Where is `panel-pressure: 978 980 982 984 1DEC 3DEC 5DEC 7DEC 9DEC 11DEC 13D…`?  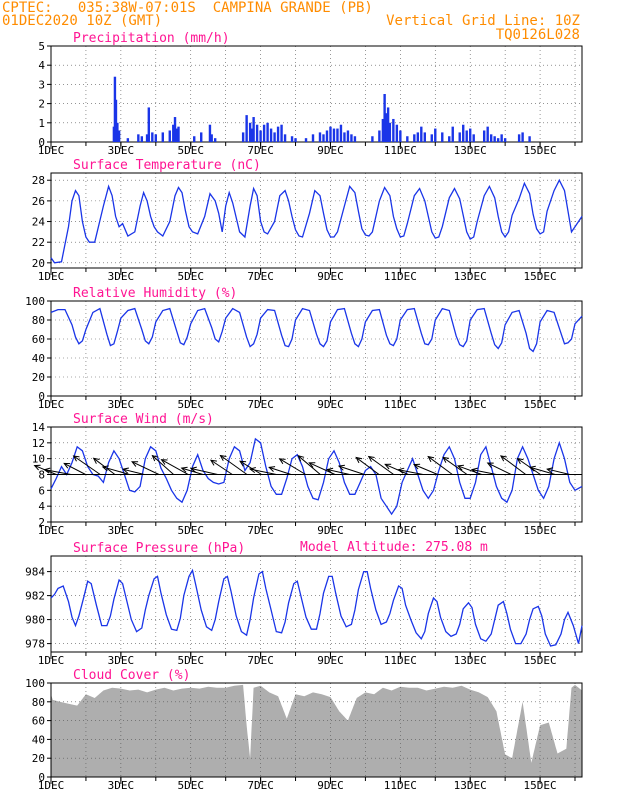
panel-pressure: 978 980 982 984 1DEC 3DEC 5DEC 7DEC 9DEC 11DEC 13D… is located at coordinates (304, 604).